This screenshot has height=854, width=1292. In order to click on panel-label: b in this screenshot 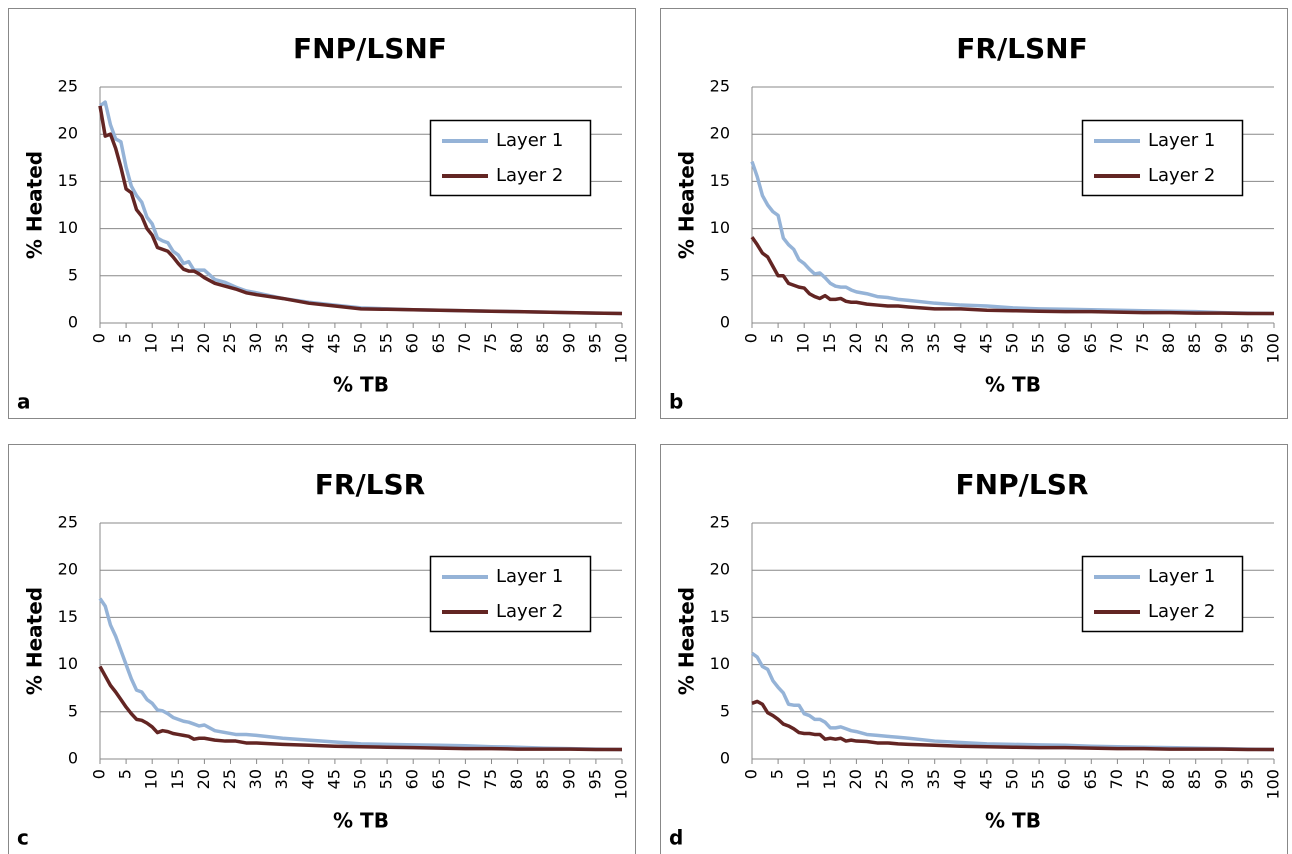, I will do `click(676, 402)`.